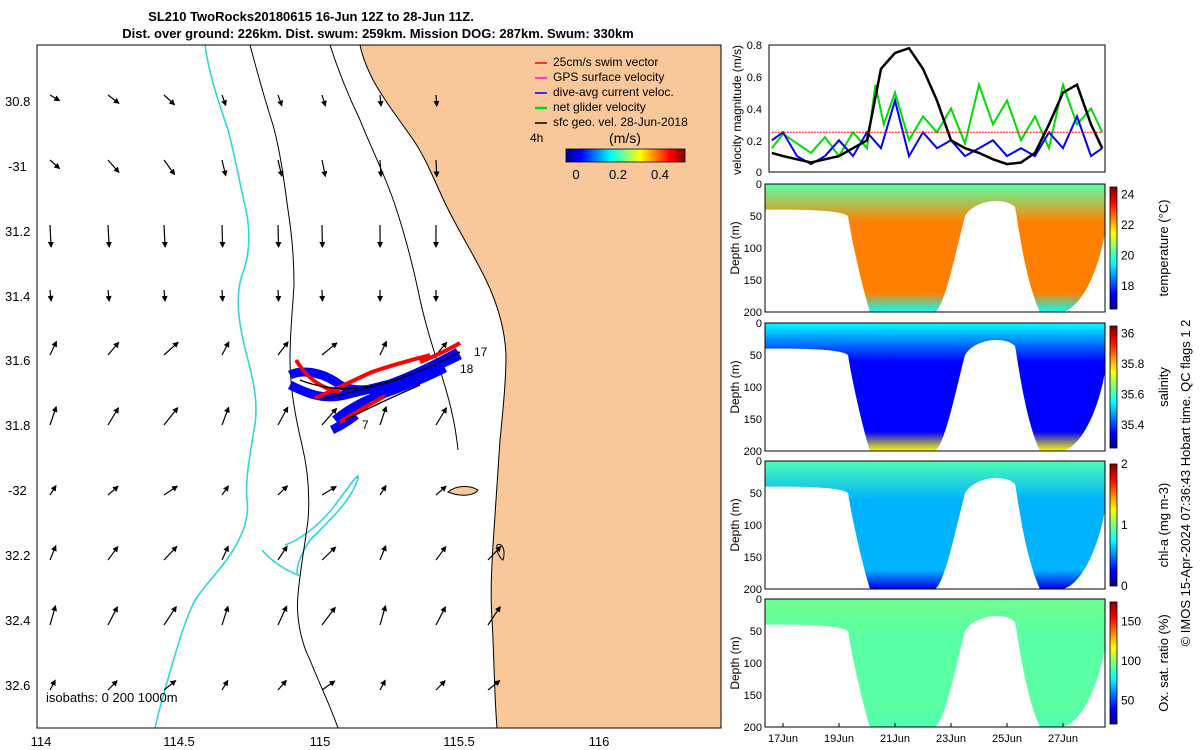 The width and height of the screenshot is (1200, 750). I want to click on section-data-fill, so click(935, 387).